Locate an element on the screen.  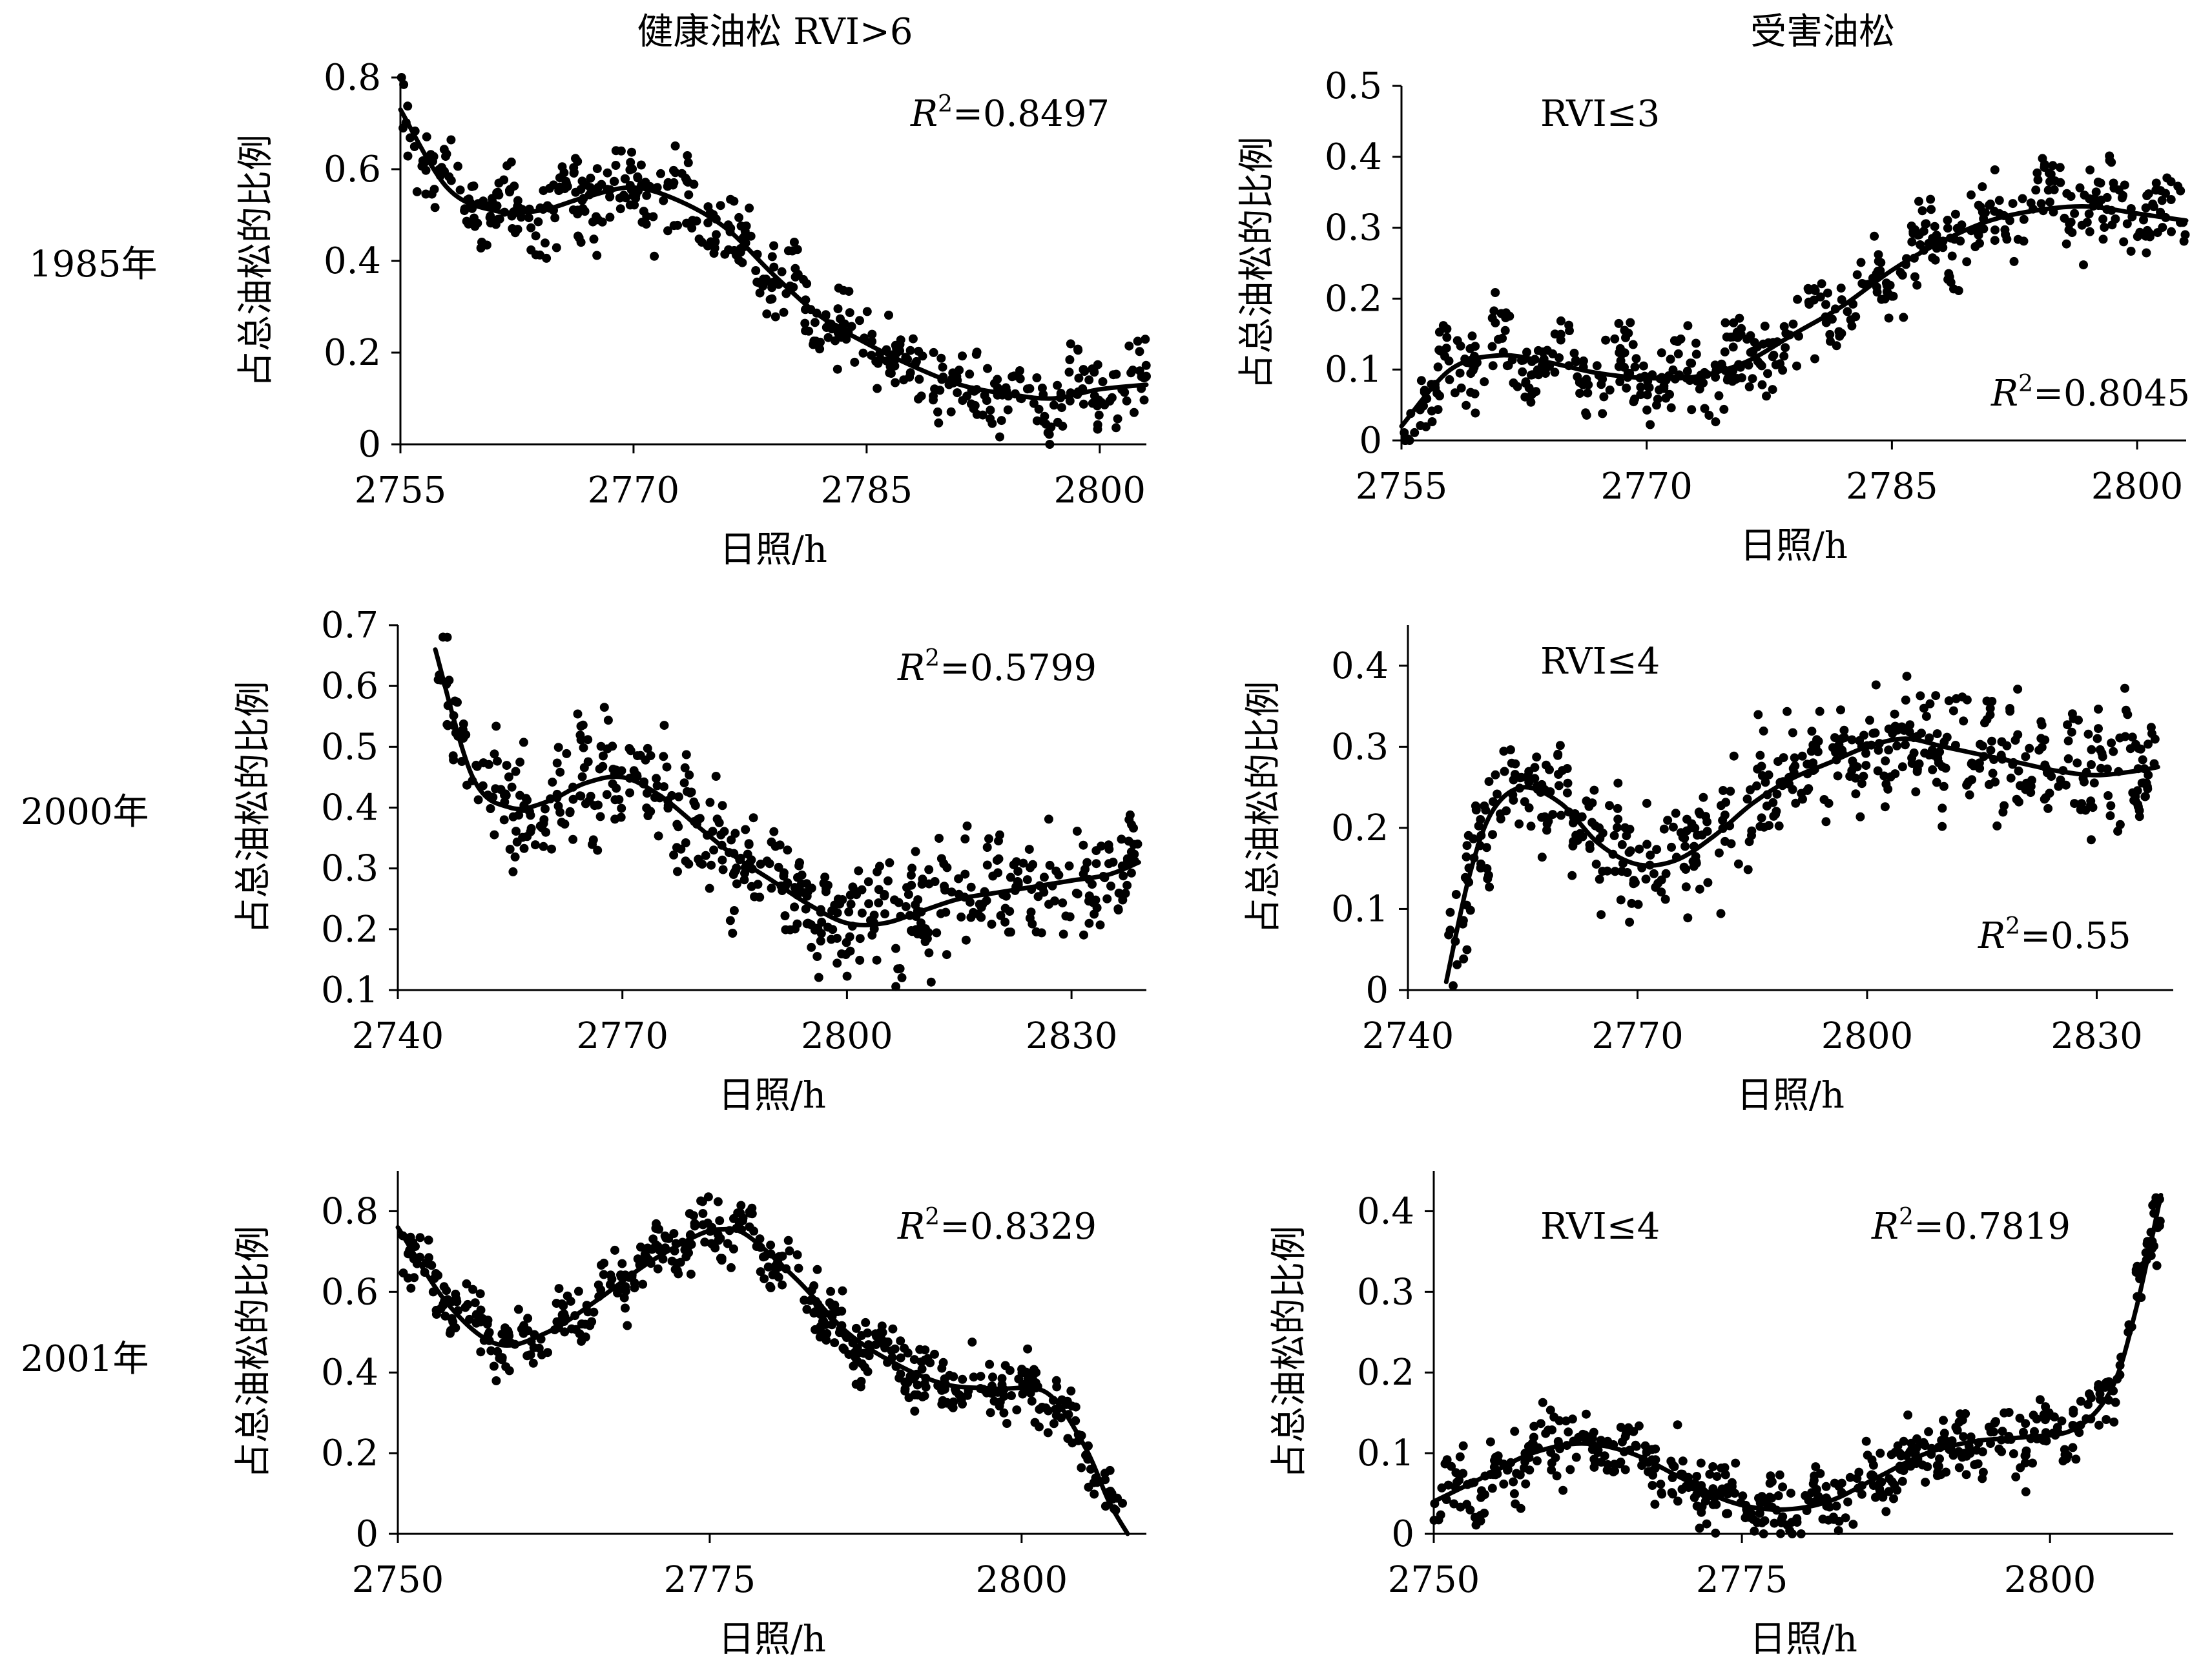
row-label-2001: 2001年 is located at coordinates (85, 1359).